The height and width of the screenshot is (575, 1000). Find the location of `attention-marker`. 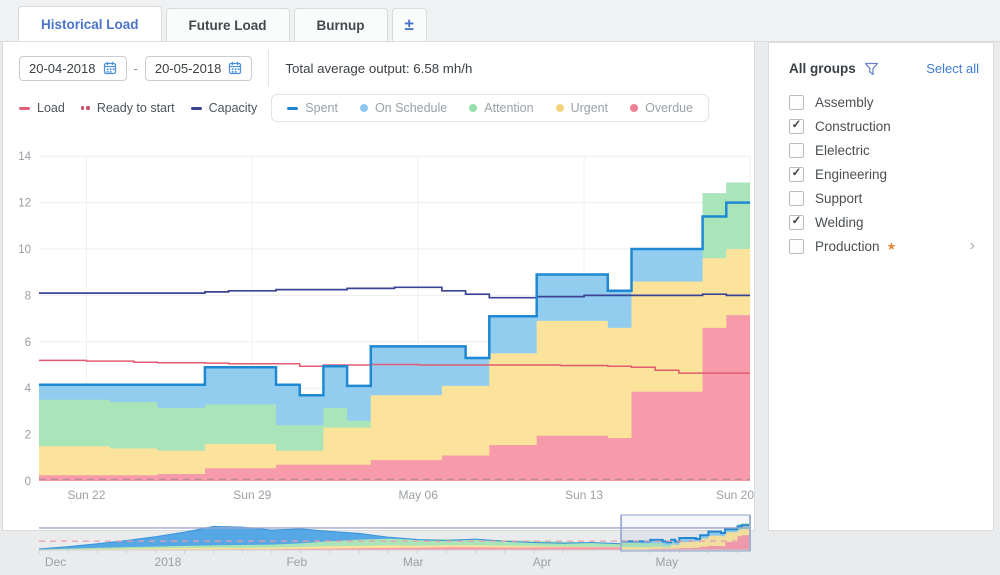

attention-marker is located at coordinates (473, 108).